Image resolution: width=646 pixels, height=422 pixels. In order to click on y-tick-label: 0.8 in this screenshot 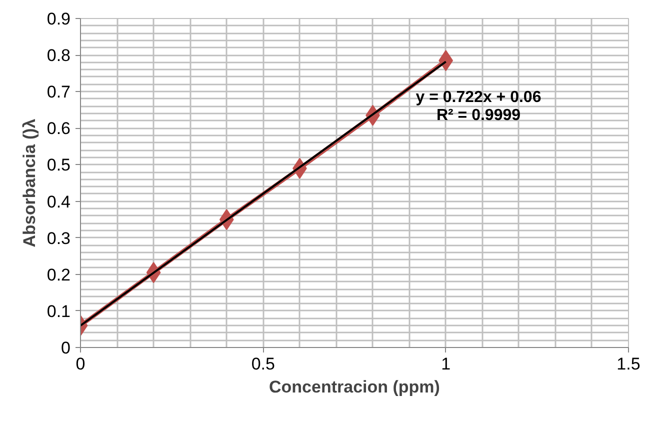, I will do `click(58, 56)`.